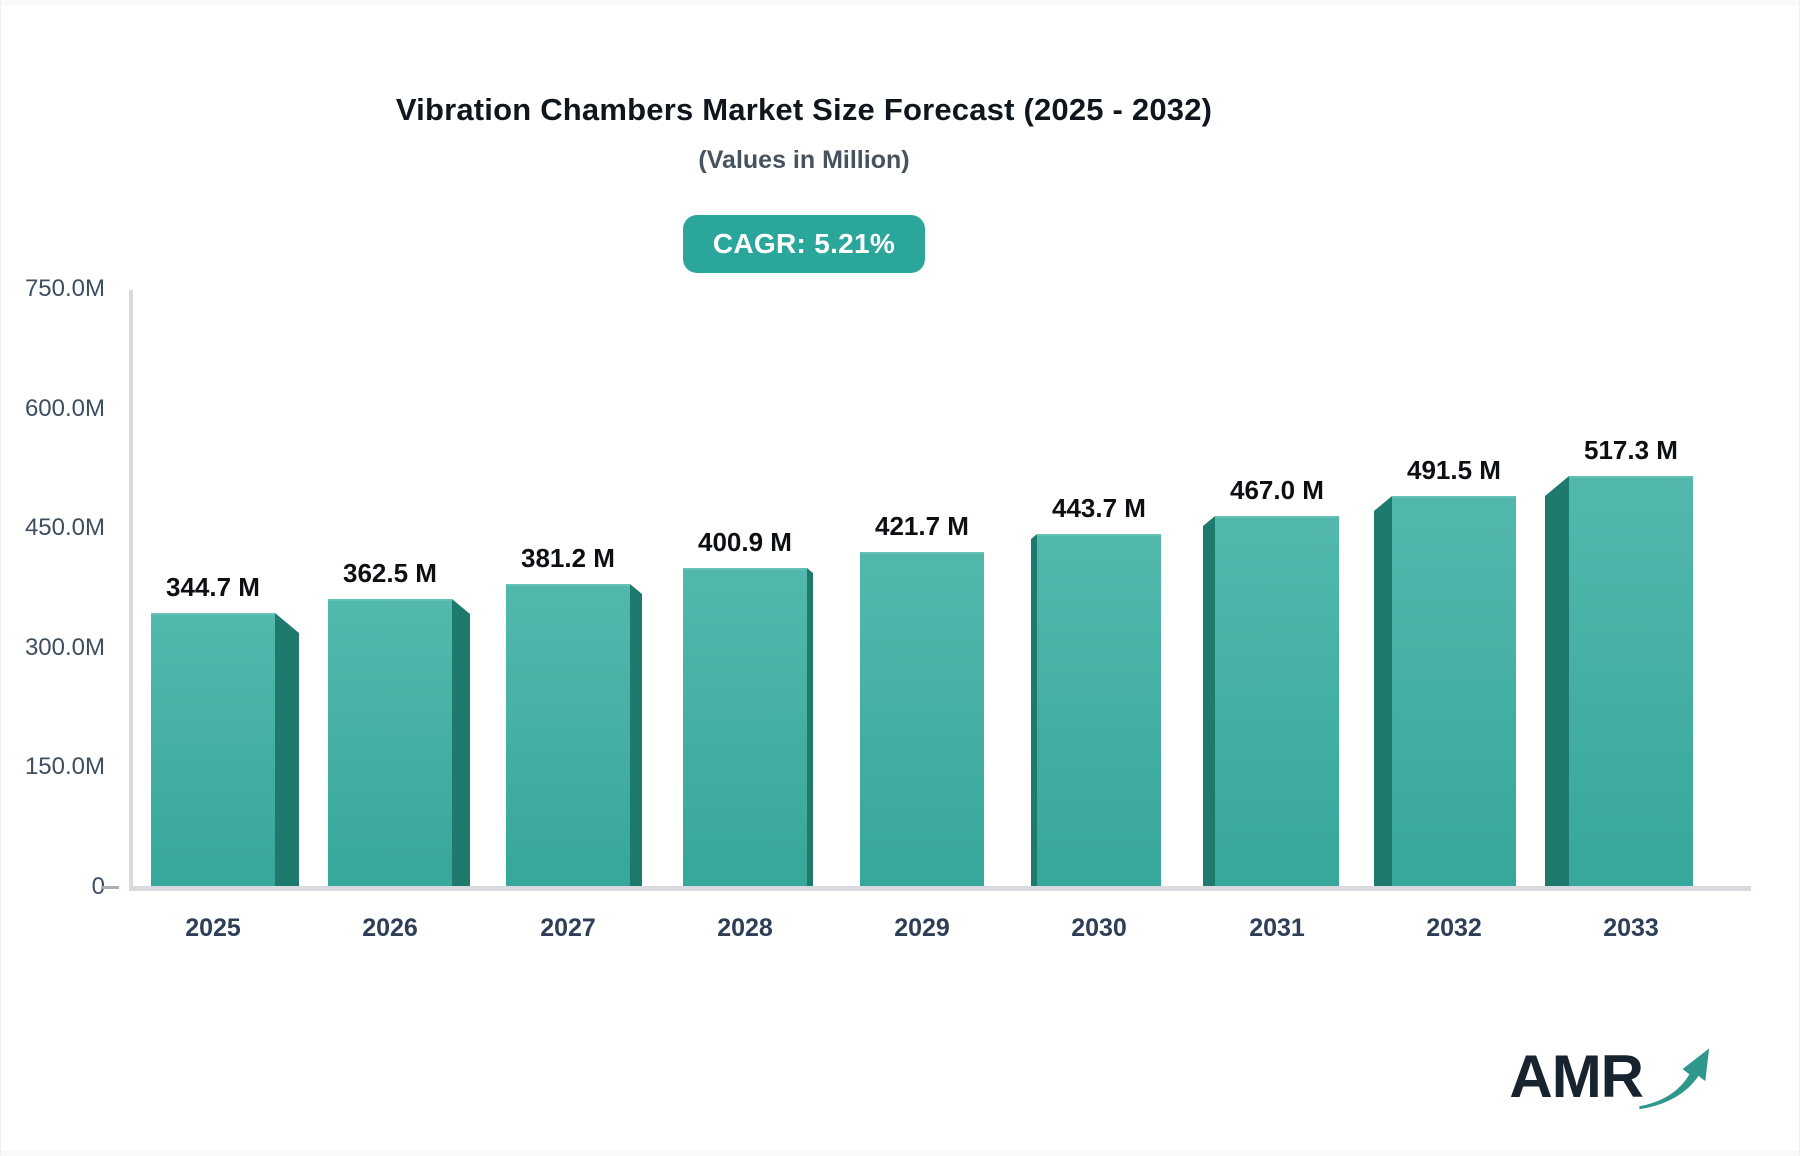 Image resolution: width=1800 pixels, height=1156 pixels. What do you see at coordinates (110, 887) in the screenshot?
I see `zero-tick-mark` at bounding box center [110, 887].